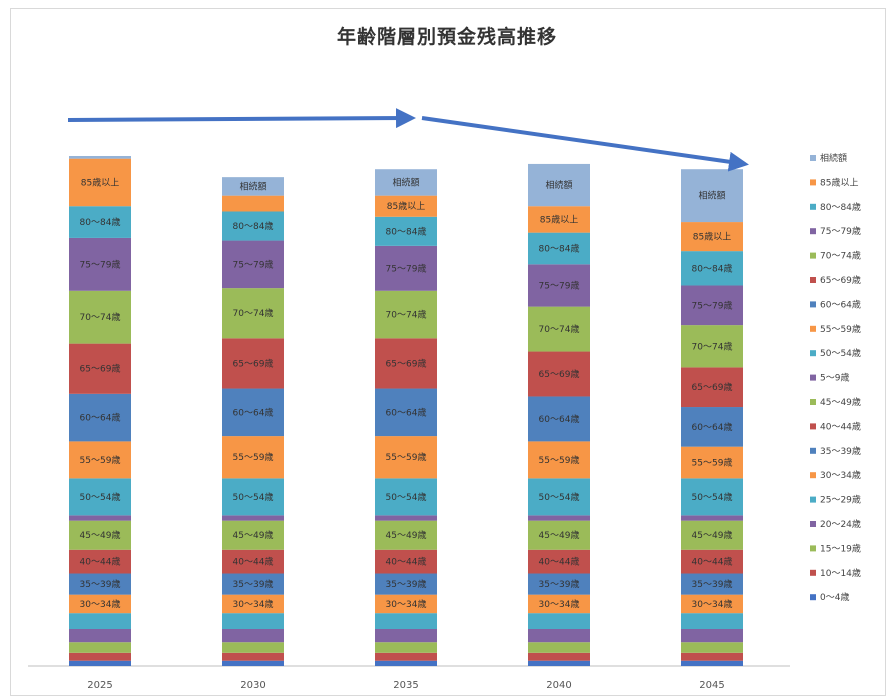  Describe the element at coordinates (446, 37) in the screenshot. I see `chart-title: 年齢階層別預金残高推移` at that location.